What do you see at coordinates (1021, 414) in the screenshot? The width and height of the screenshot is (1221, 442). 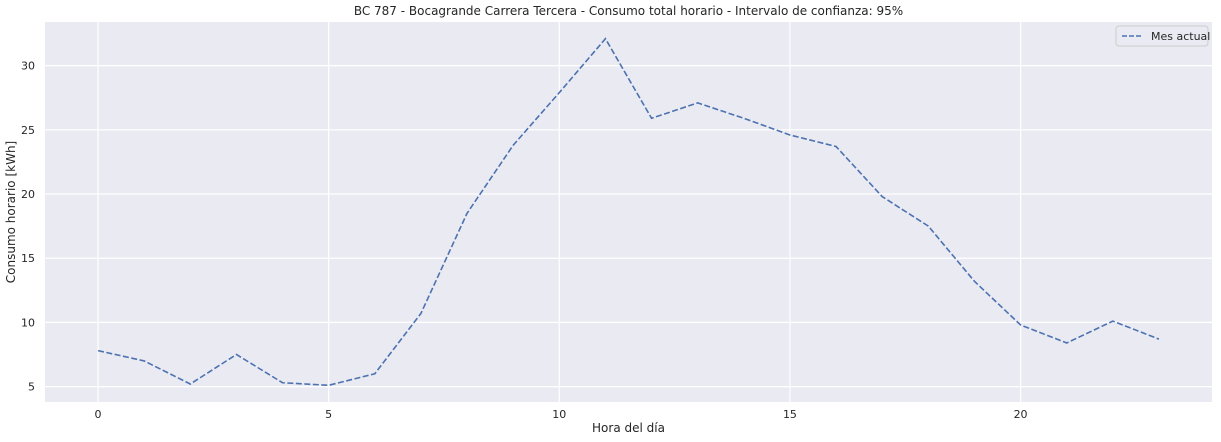 I see `x-tick-label: 20` at bounding box center [1021, 414].